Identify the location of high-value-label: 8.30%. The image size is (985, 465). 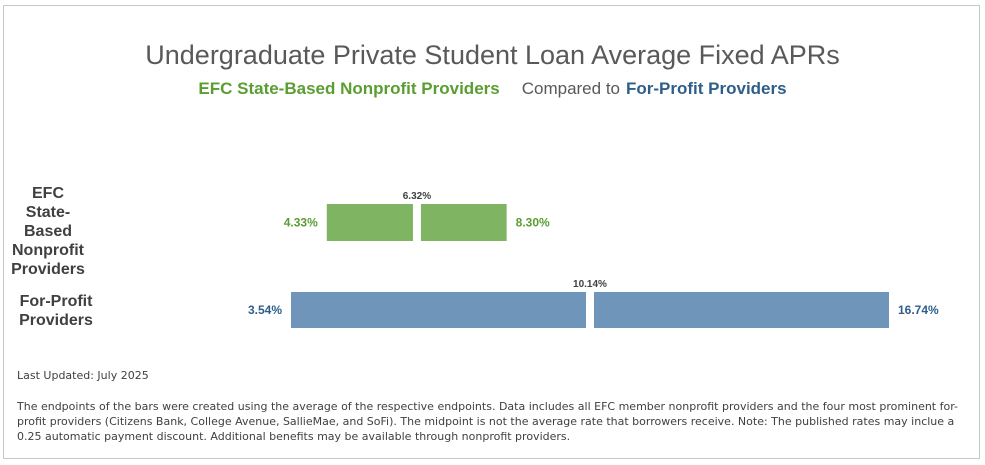
(533, 223).